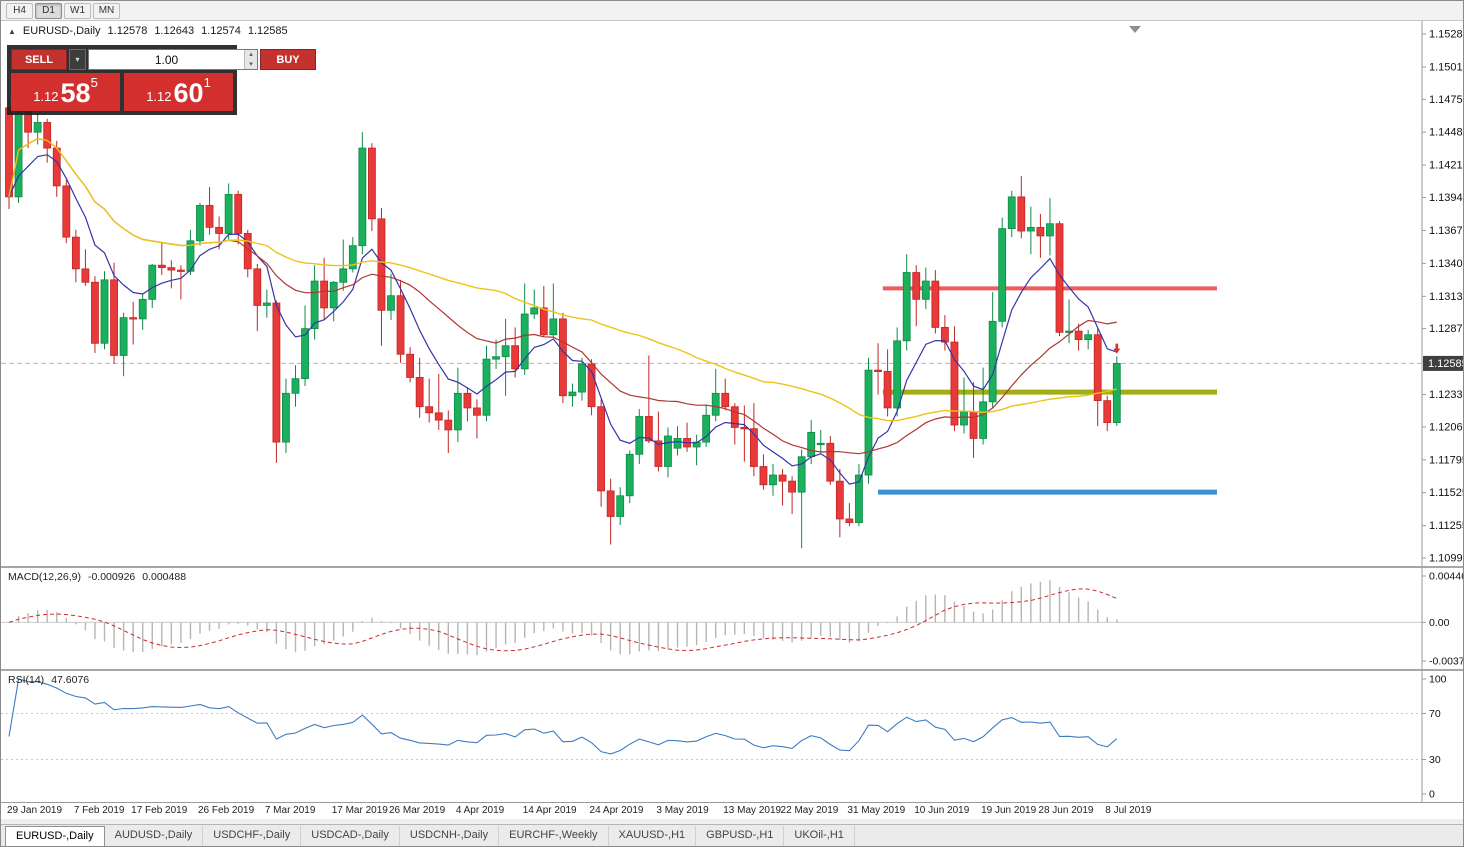  What do you see at coordinates (1435, 760) in the screenshot?
I see `svg-text: 30` at bounding box center [1435, 760].